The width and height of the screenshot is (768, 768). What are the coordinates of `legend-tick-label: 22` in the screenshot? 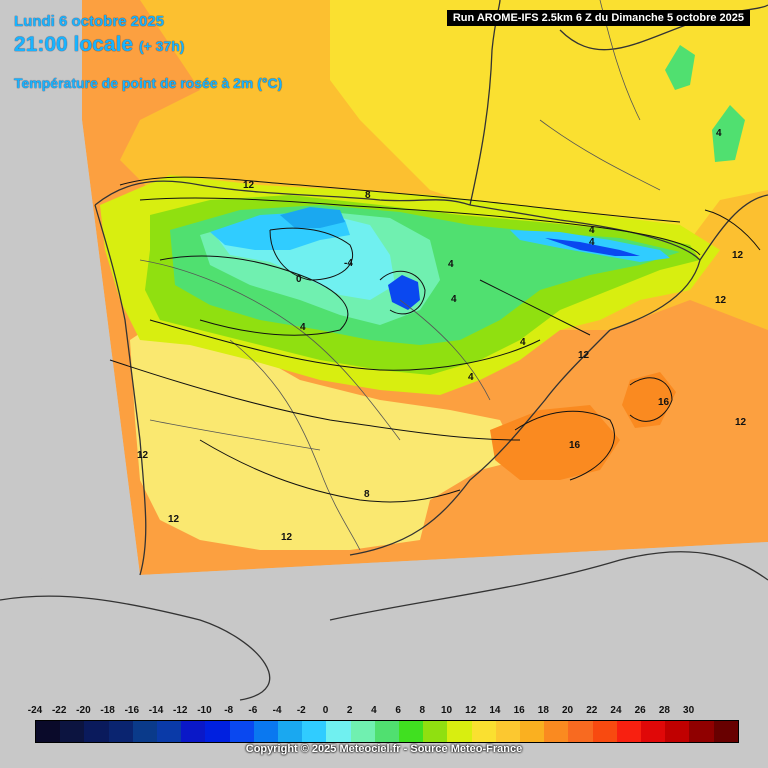 It's located at (592, 710).